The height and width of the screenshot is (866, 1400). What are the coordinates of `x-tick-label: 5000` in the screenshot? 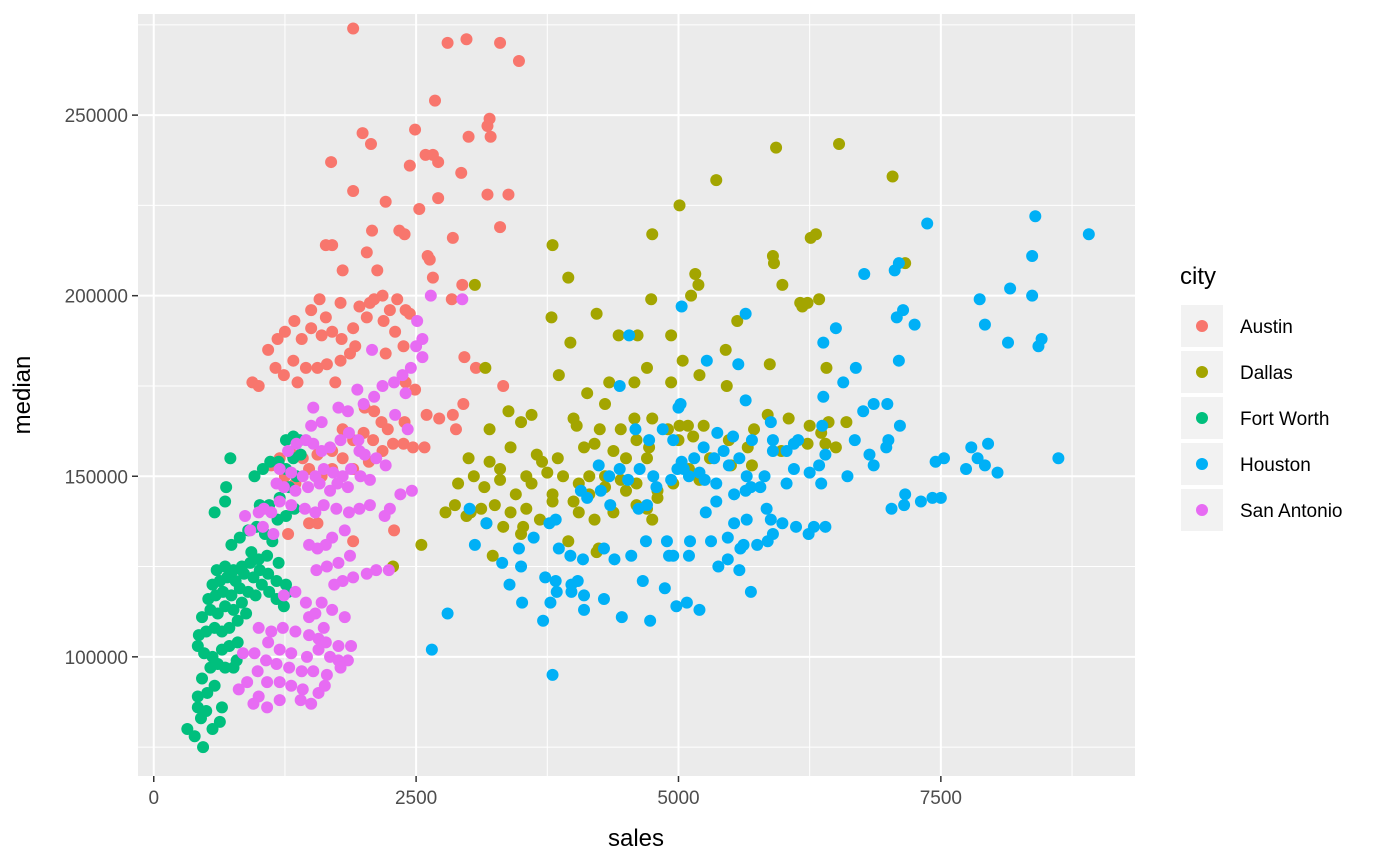 It's located at (678, 798).